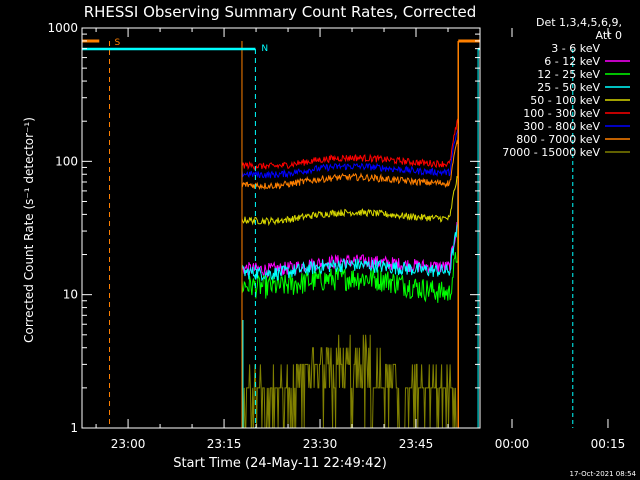  I want to click on y-tick-label: 1000, so click(62, 28).